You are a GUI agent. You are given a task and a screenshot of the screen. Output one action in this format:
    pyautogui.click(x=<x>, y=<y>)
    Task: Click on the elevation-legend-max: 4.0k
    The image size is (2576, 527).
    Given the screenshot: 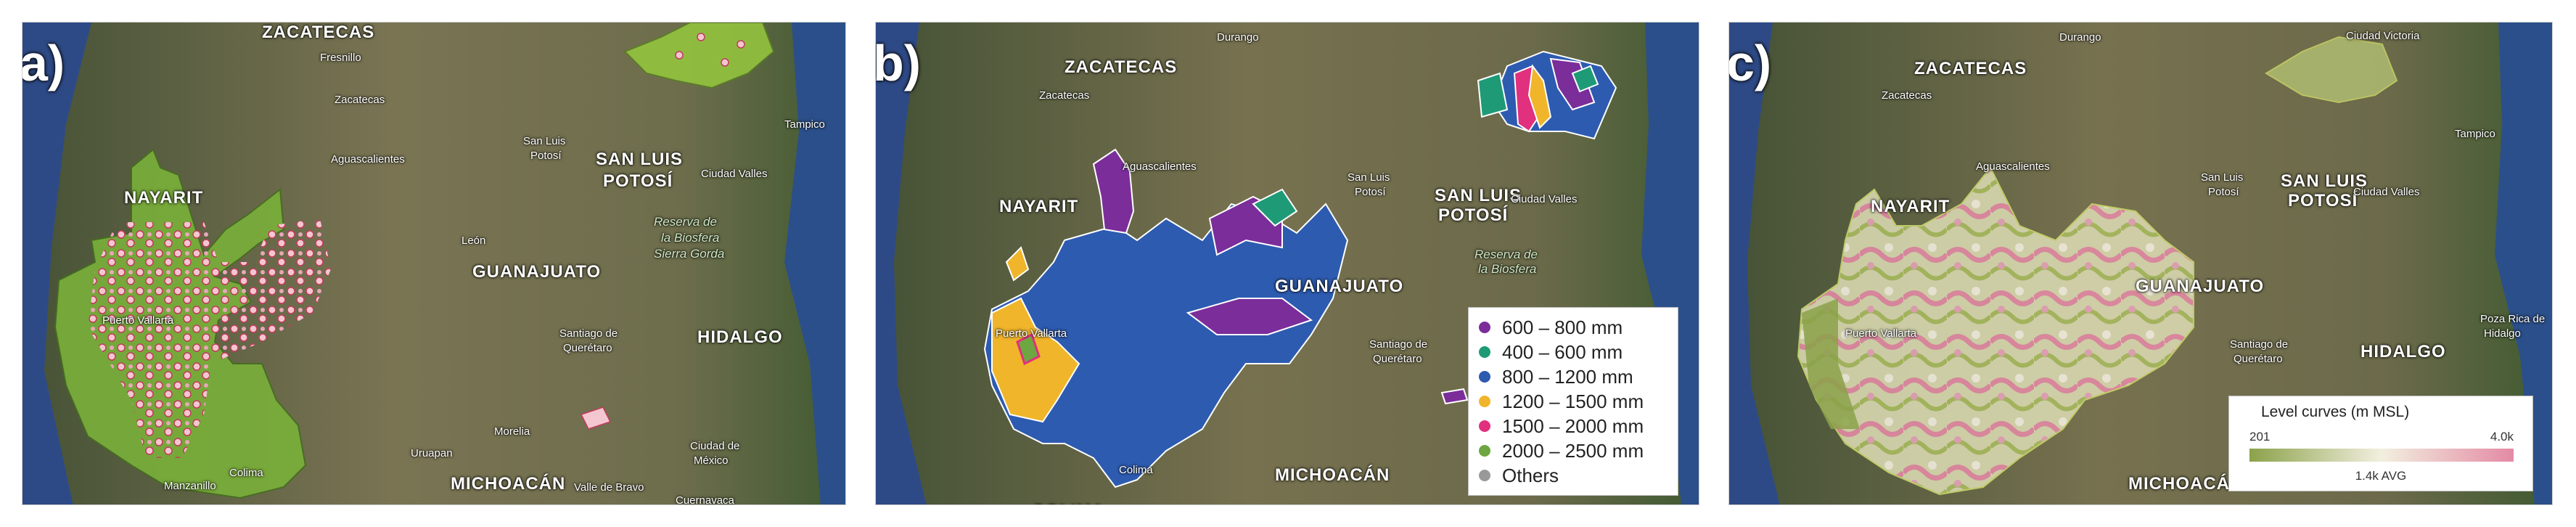 What is the action you would take?
    pyautogui.click(x=2502, y=437)
    